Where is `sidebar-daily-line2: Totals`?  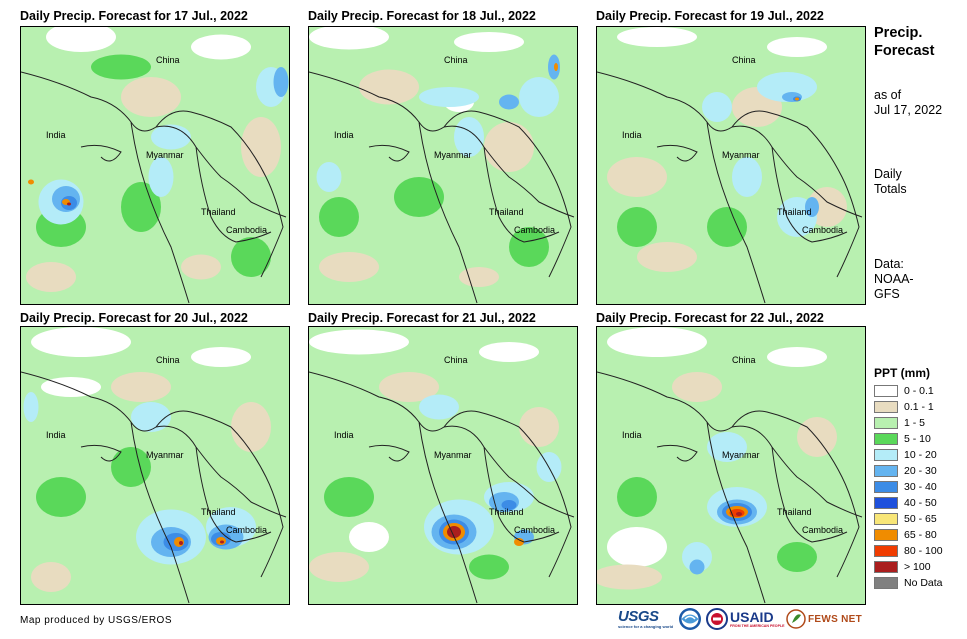
sidebar-daily-line2: Totals is located at coordinates (890, 189).